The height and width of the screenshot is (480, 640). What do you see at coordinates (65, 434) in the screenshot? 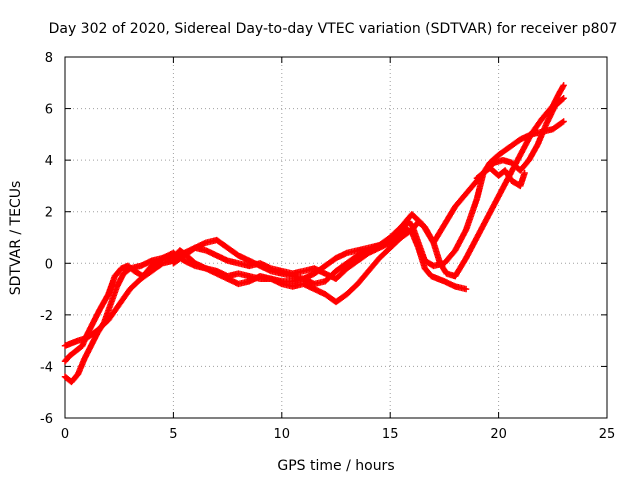
I see `x-tick-label: 0` at bounding box center [65, 434].